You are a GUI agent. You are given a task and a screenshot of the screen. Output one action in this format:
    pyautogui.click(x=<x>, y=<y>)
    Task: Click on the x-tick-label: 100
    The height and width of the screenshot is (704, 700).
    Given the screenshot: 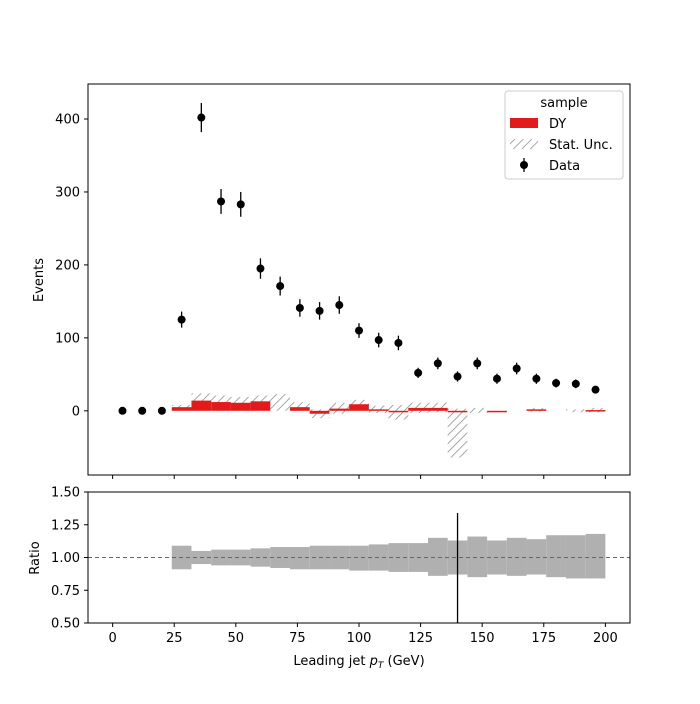 What is the action you would take?
    pyautogui.click(x=359, y=638)
    